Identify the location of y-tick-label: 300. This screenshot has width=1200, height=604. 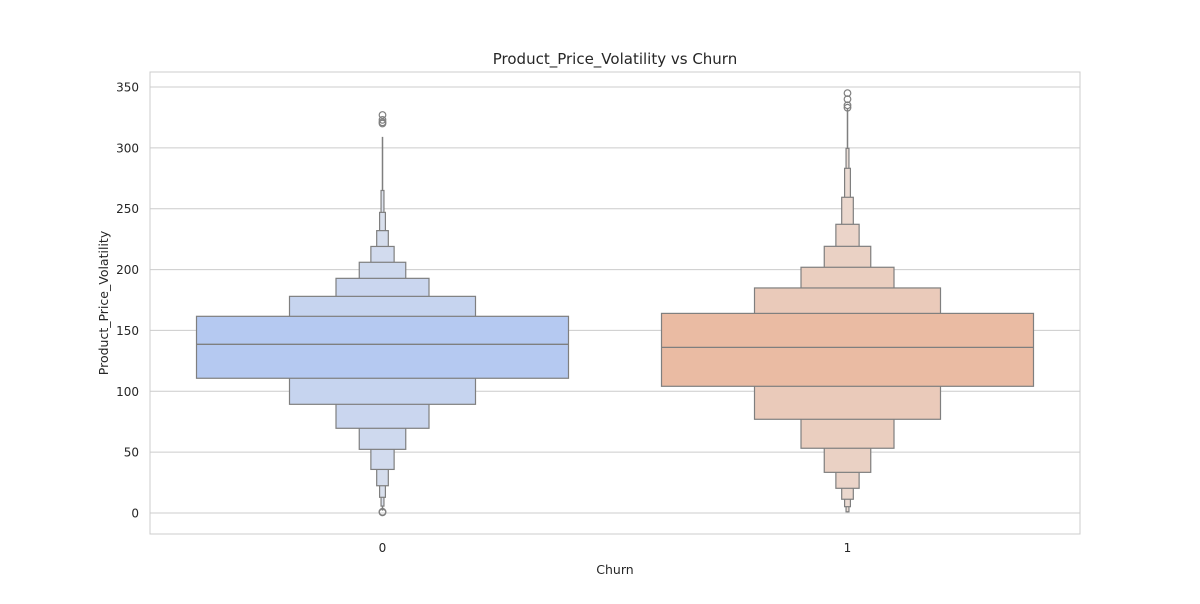
(127, 148).